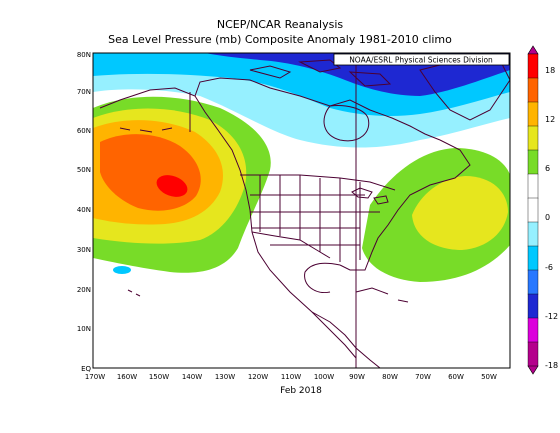 This screenshot has height=433, width=560. What do you see at coordinates (122, 270) in the screenshot?
I see `shade-negative-patch` at bounding box center [122, 270].